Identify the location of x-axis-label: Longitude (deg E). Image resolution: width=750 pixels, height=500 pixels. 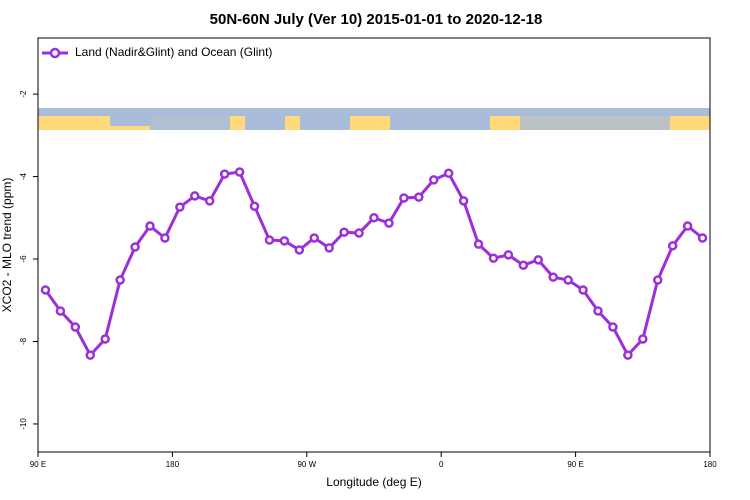
(373, 482).